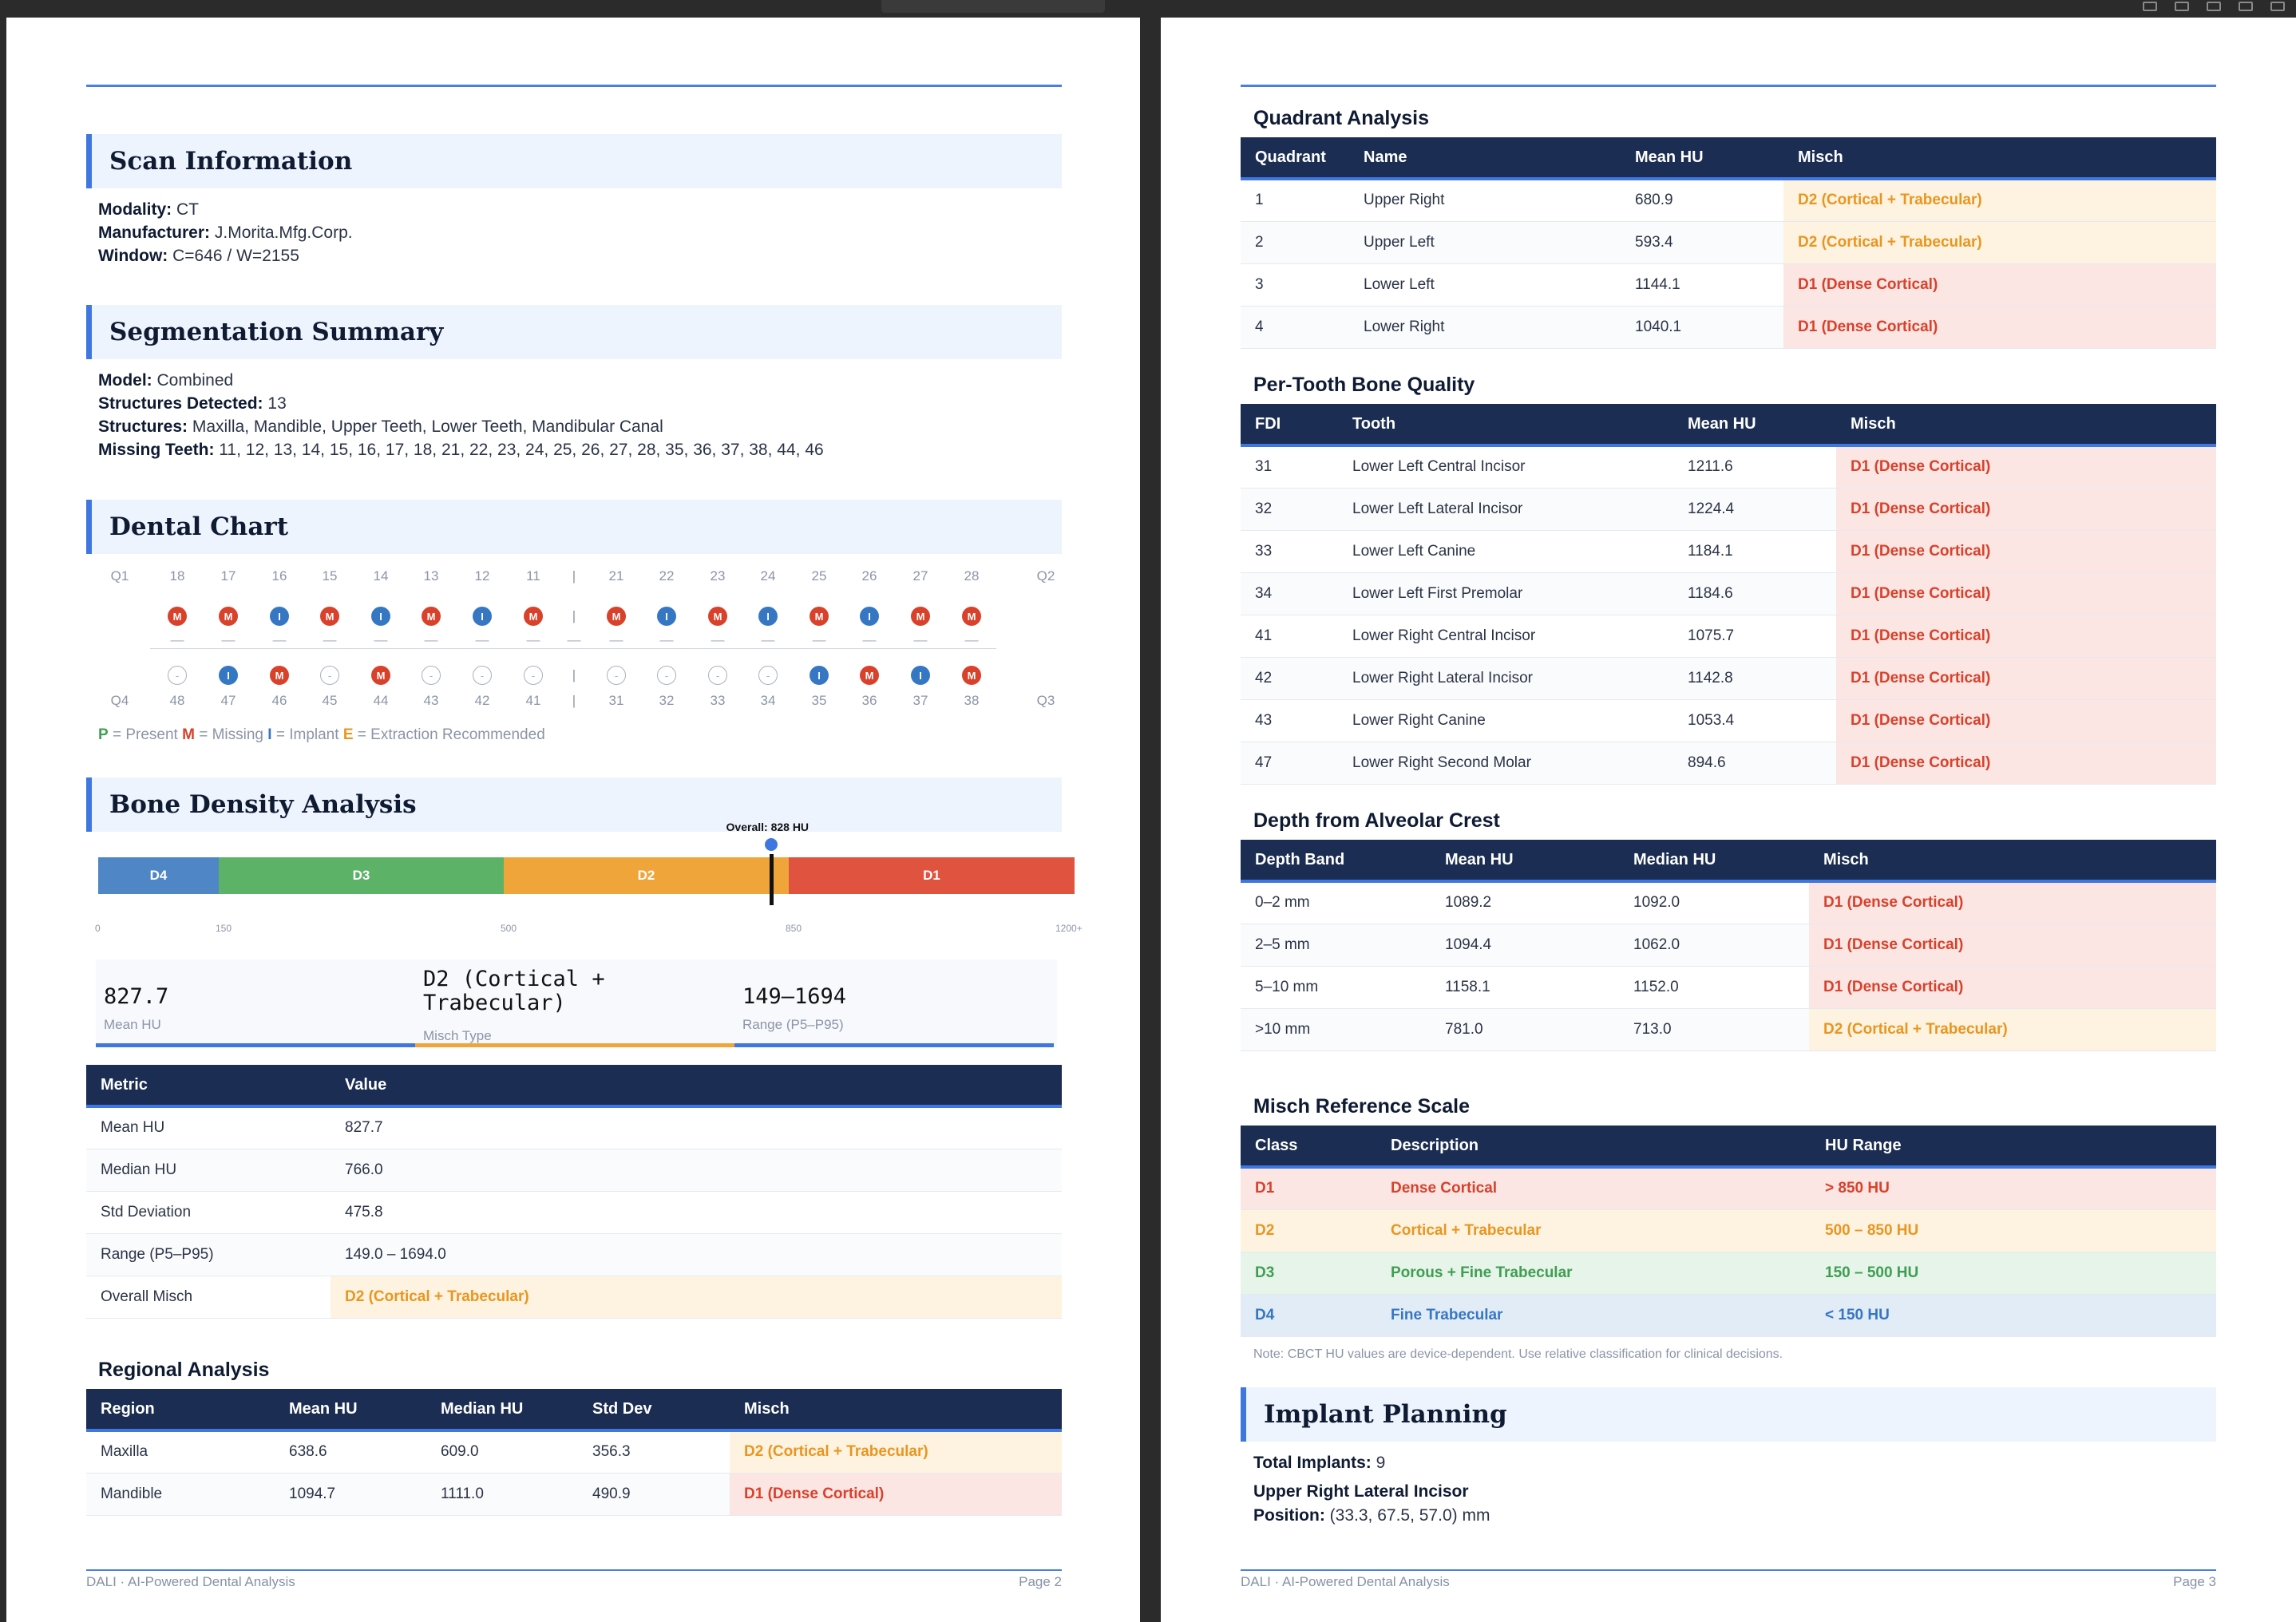  I want to click on tooth-number: 41, so click(533, 701).